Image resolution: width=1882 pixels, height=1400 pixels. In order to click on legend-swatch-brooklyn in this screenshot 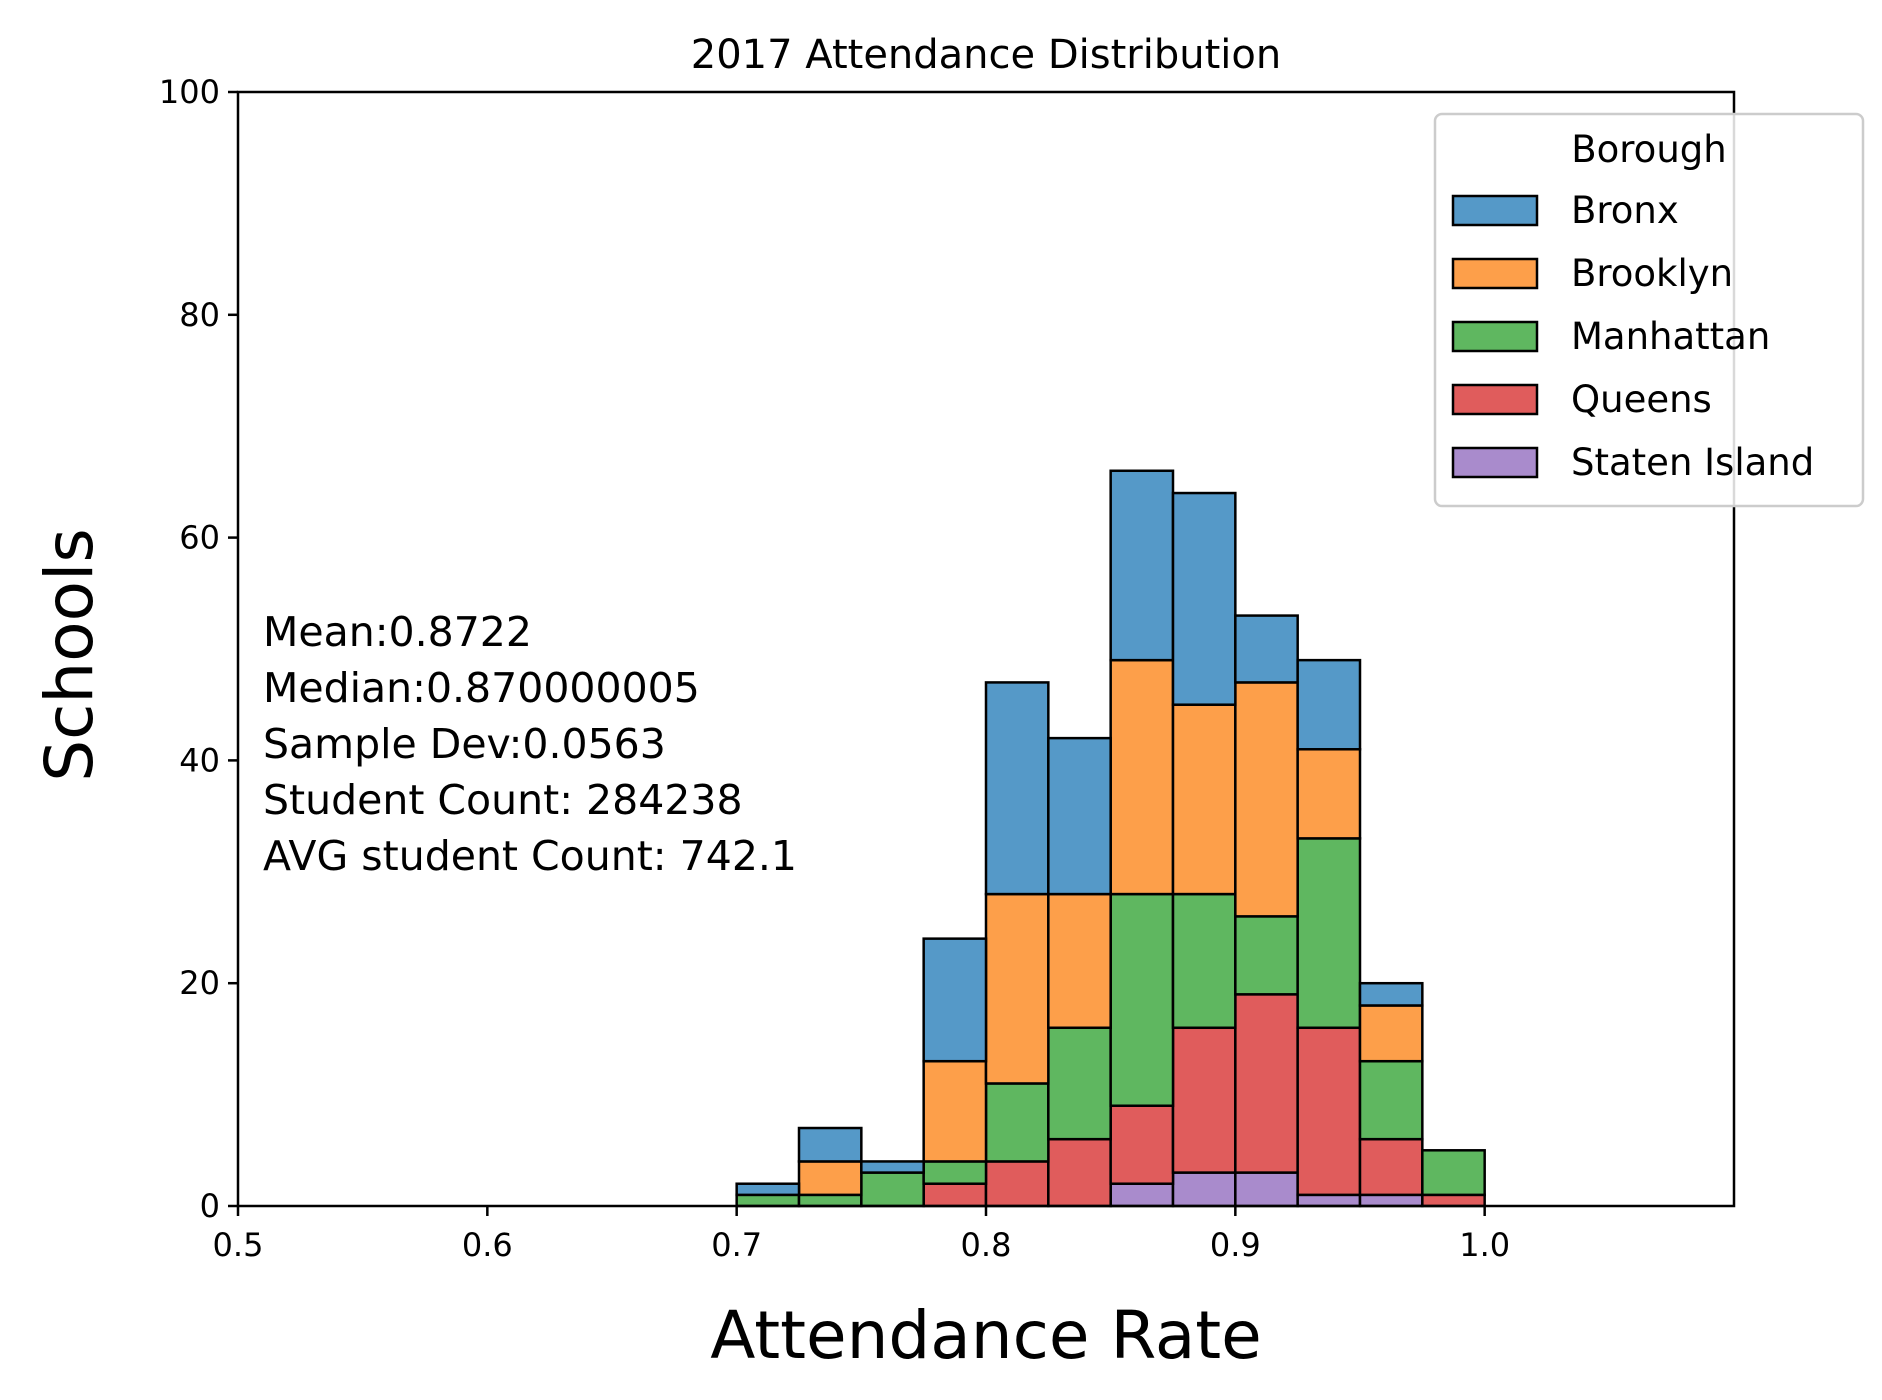, I will do `click(1495, 273)`.